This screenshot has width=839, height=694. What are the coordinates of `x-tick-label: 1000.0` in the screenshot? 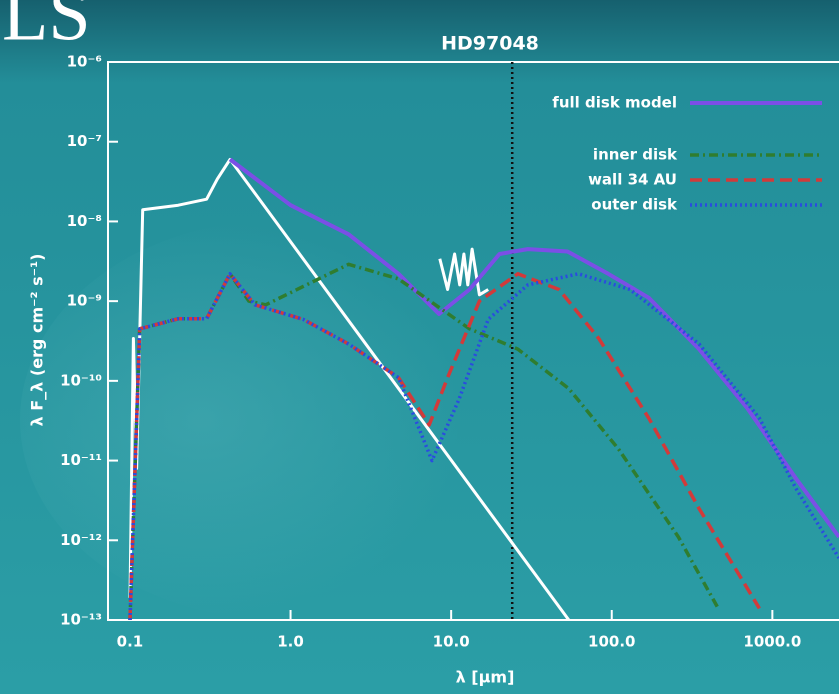 It's located at (772, 642).